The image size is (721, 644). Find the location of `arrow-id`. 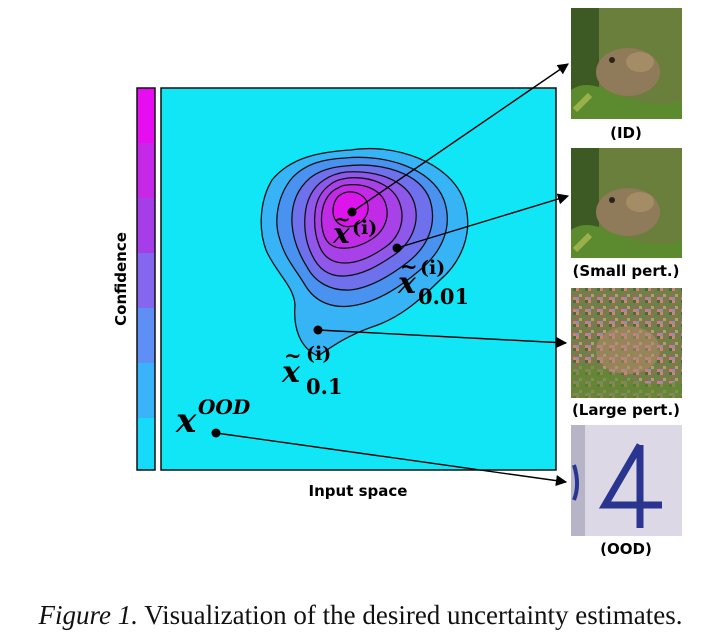

arrow-id is located at coordinates (460, 138).